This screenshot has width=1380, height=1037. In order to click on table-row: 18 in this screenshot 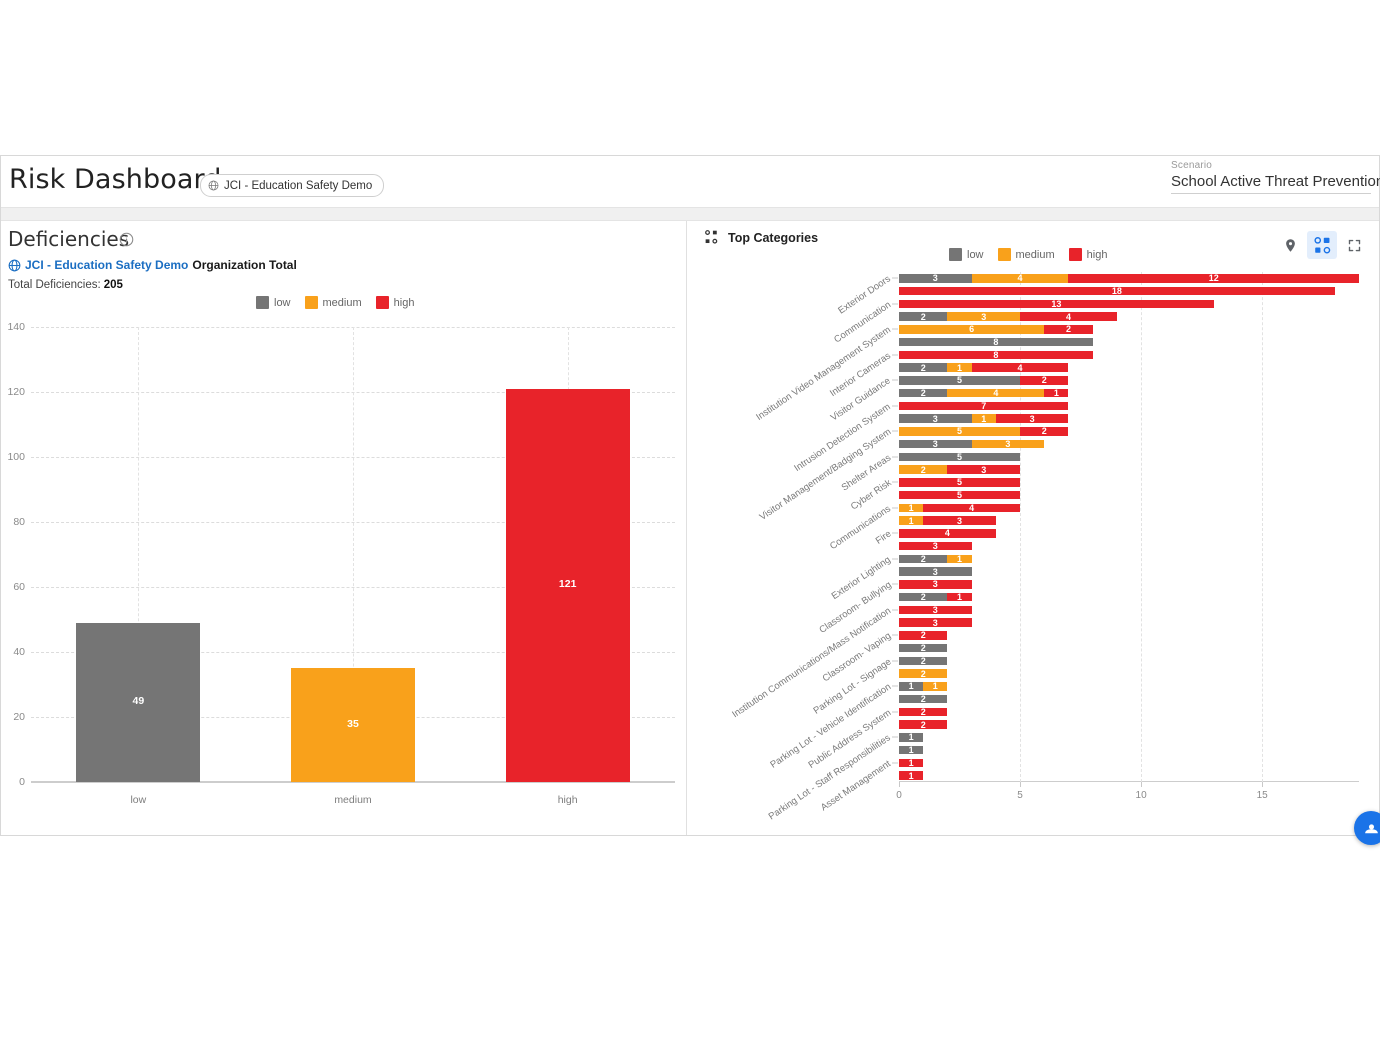, I will do `click(1129, 291)`.